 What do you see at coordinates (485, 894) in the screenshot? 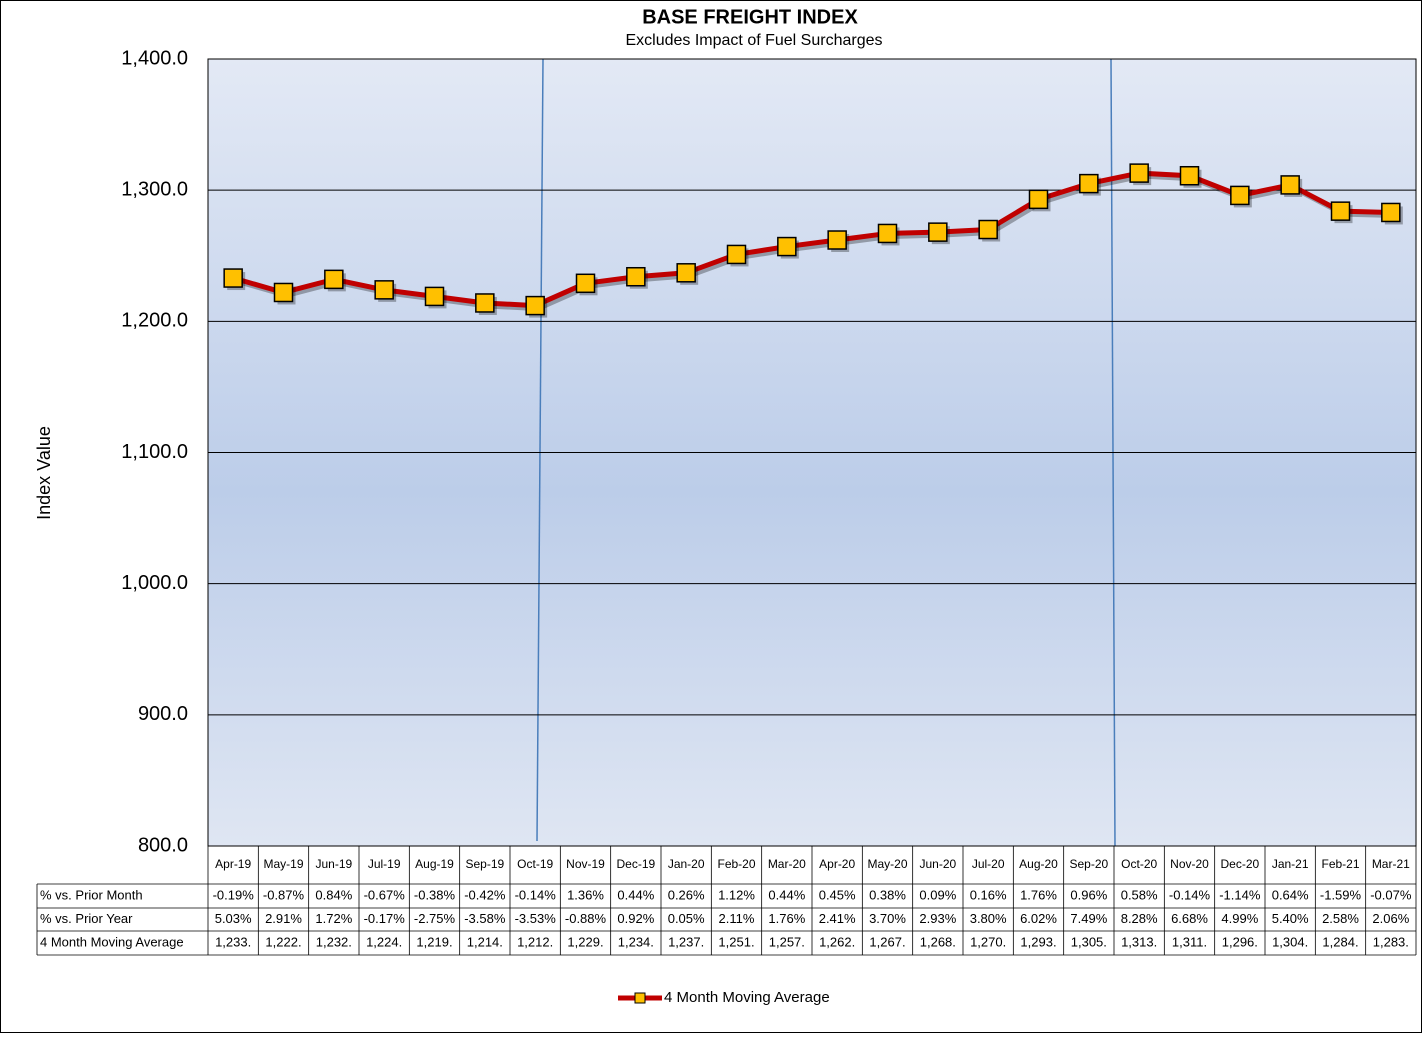
I see `table-cell: -0.42%` at bounding box center [485, 894].